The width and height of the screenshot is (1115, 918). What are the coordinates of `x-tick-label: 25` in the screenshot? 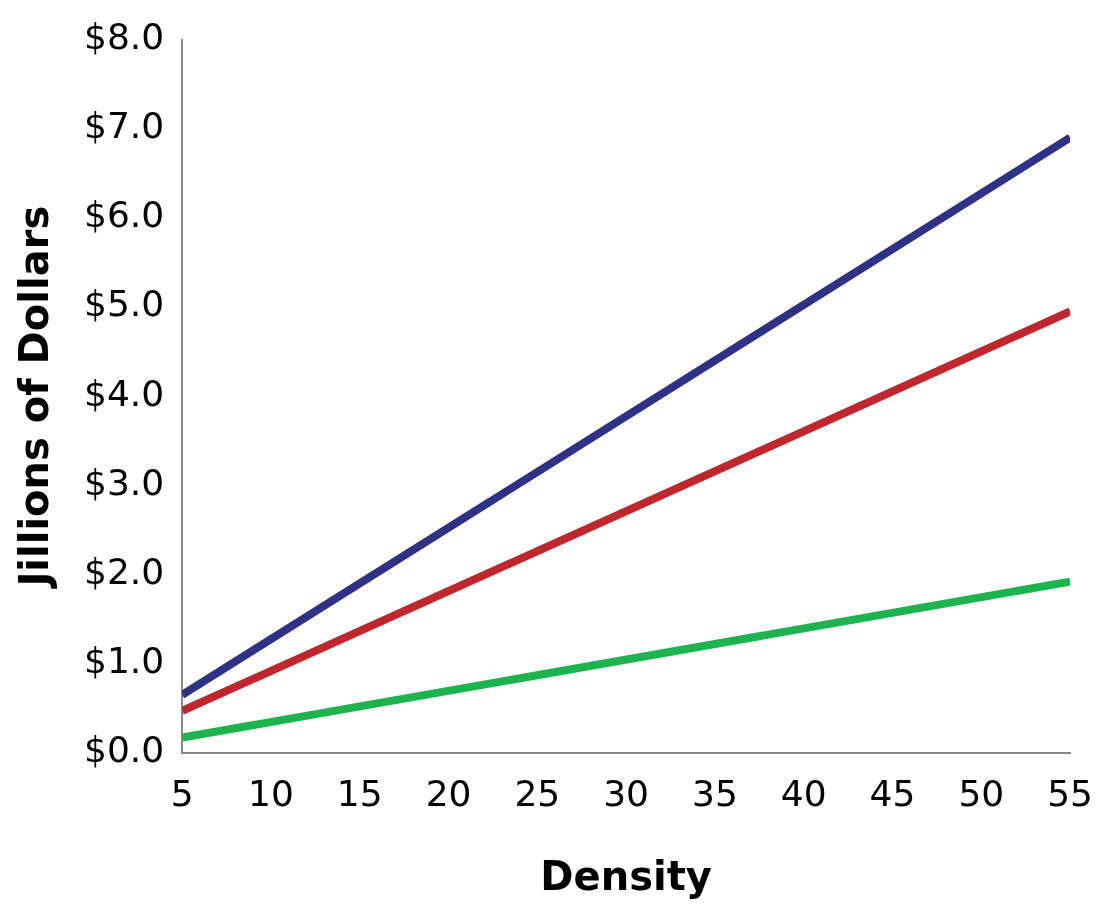 It's located at (537, 793).